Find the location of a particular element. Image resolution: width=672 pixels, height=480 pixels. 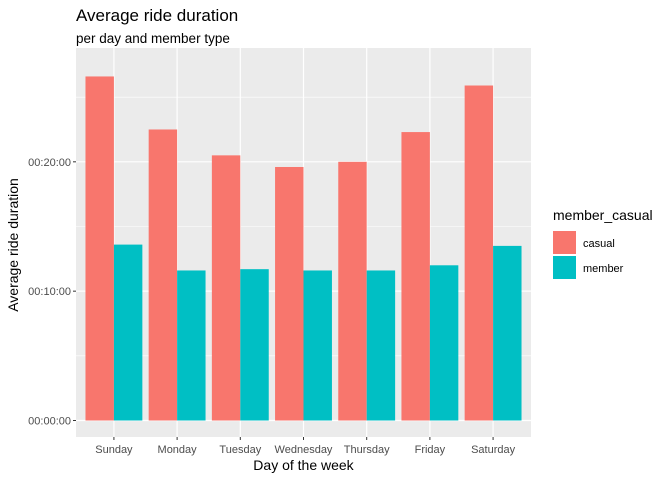

y-tick-label: 00:00:00 is located at coordinates (49, 422).